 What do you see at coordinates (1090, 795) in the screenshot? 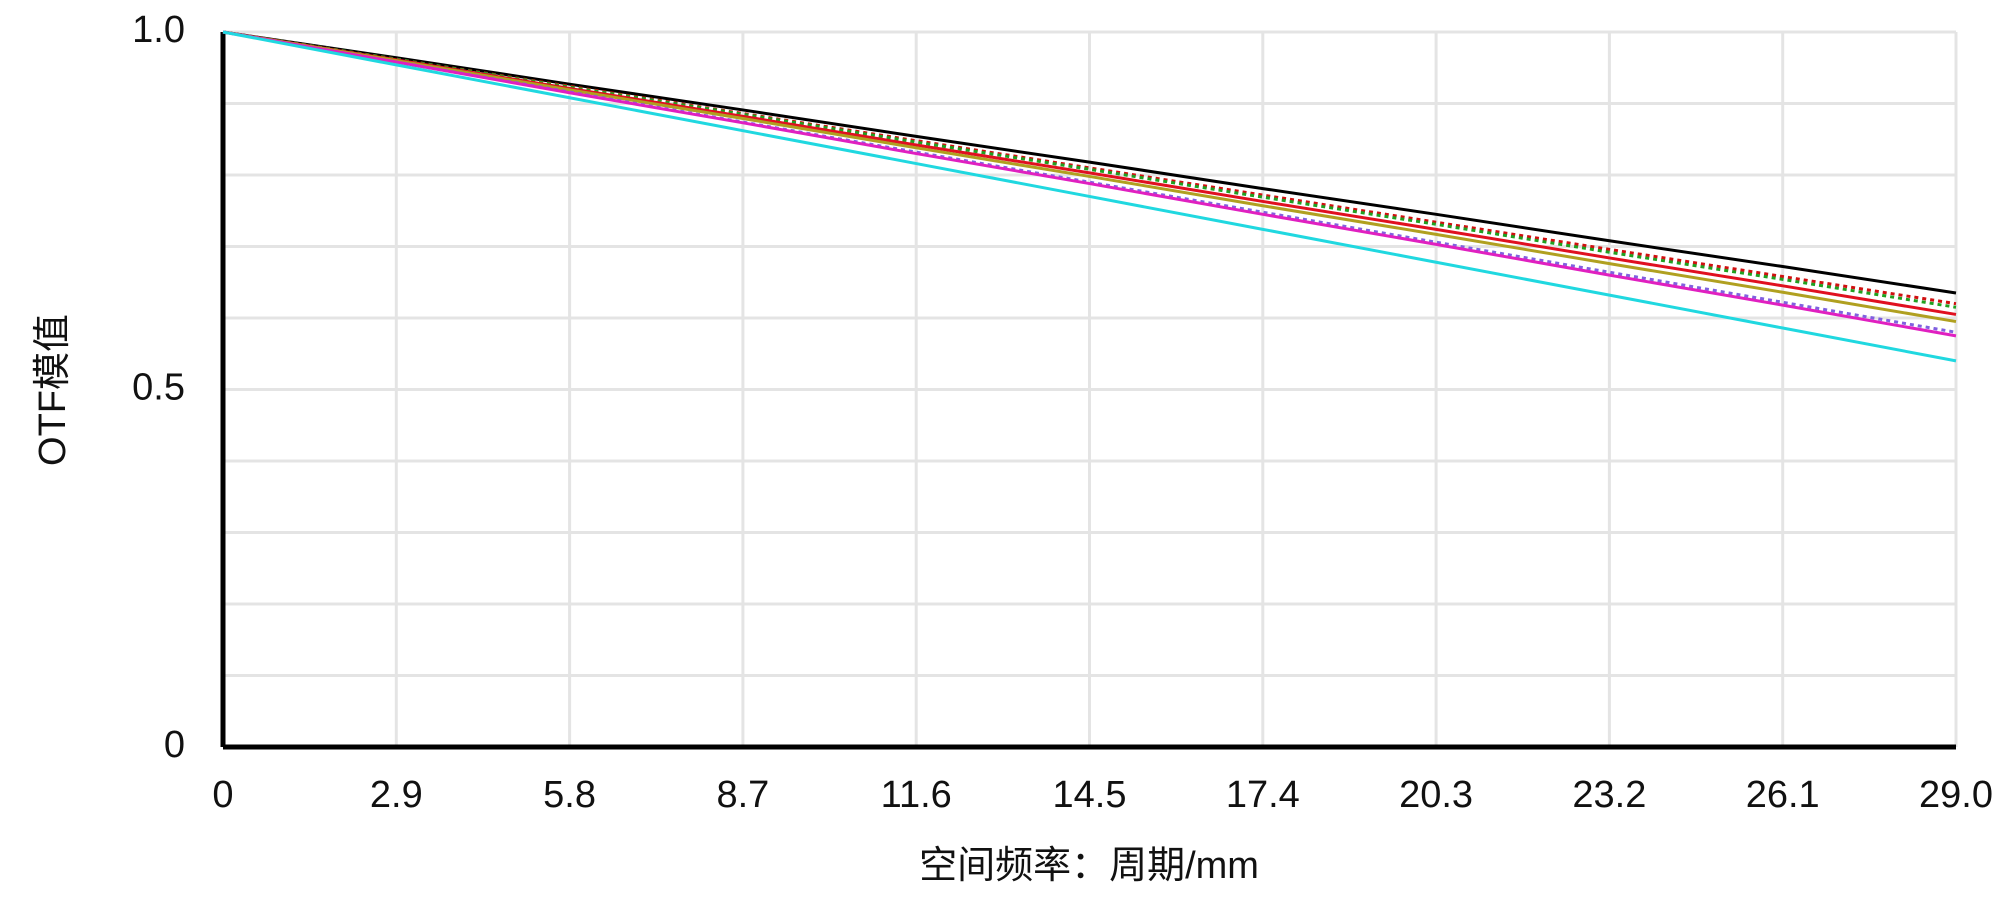
I see `x-tick-label: 14.5` at bounding box center [1090, 795].